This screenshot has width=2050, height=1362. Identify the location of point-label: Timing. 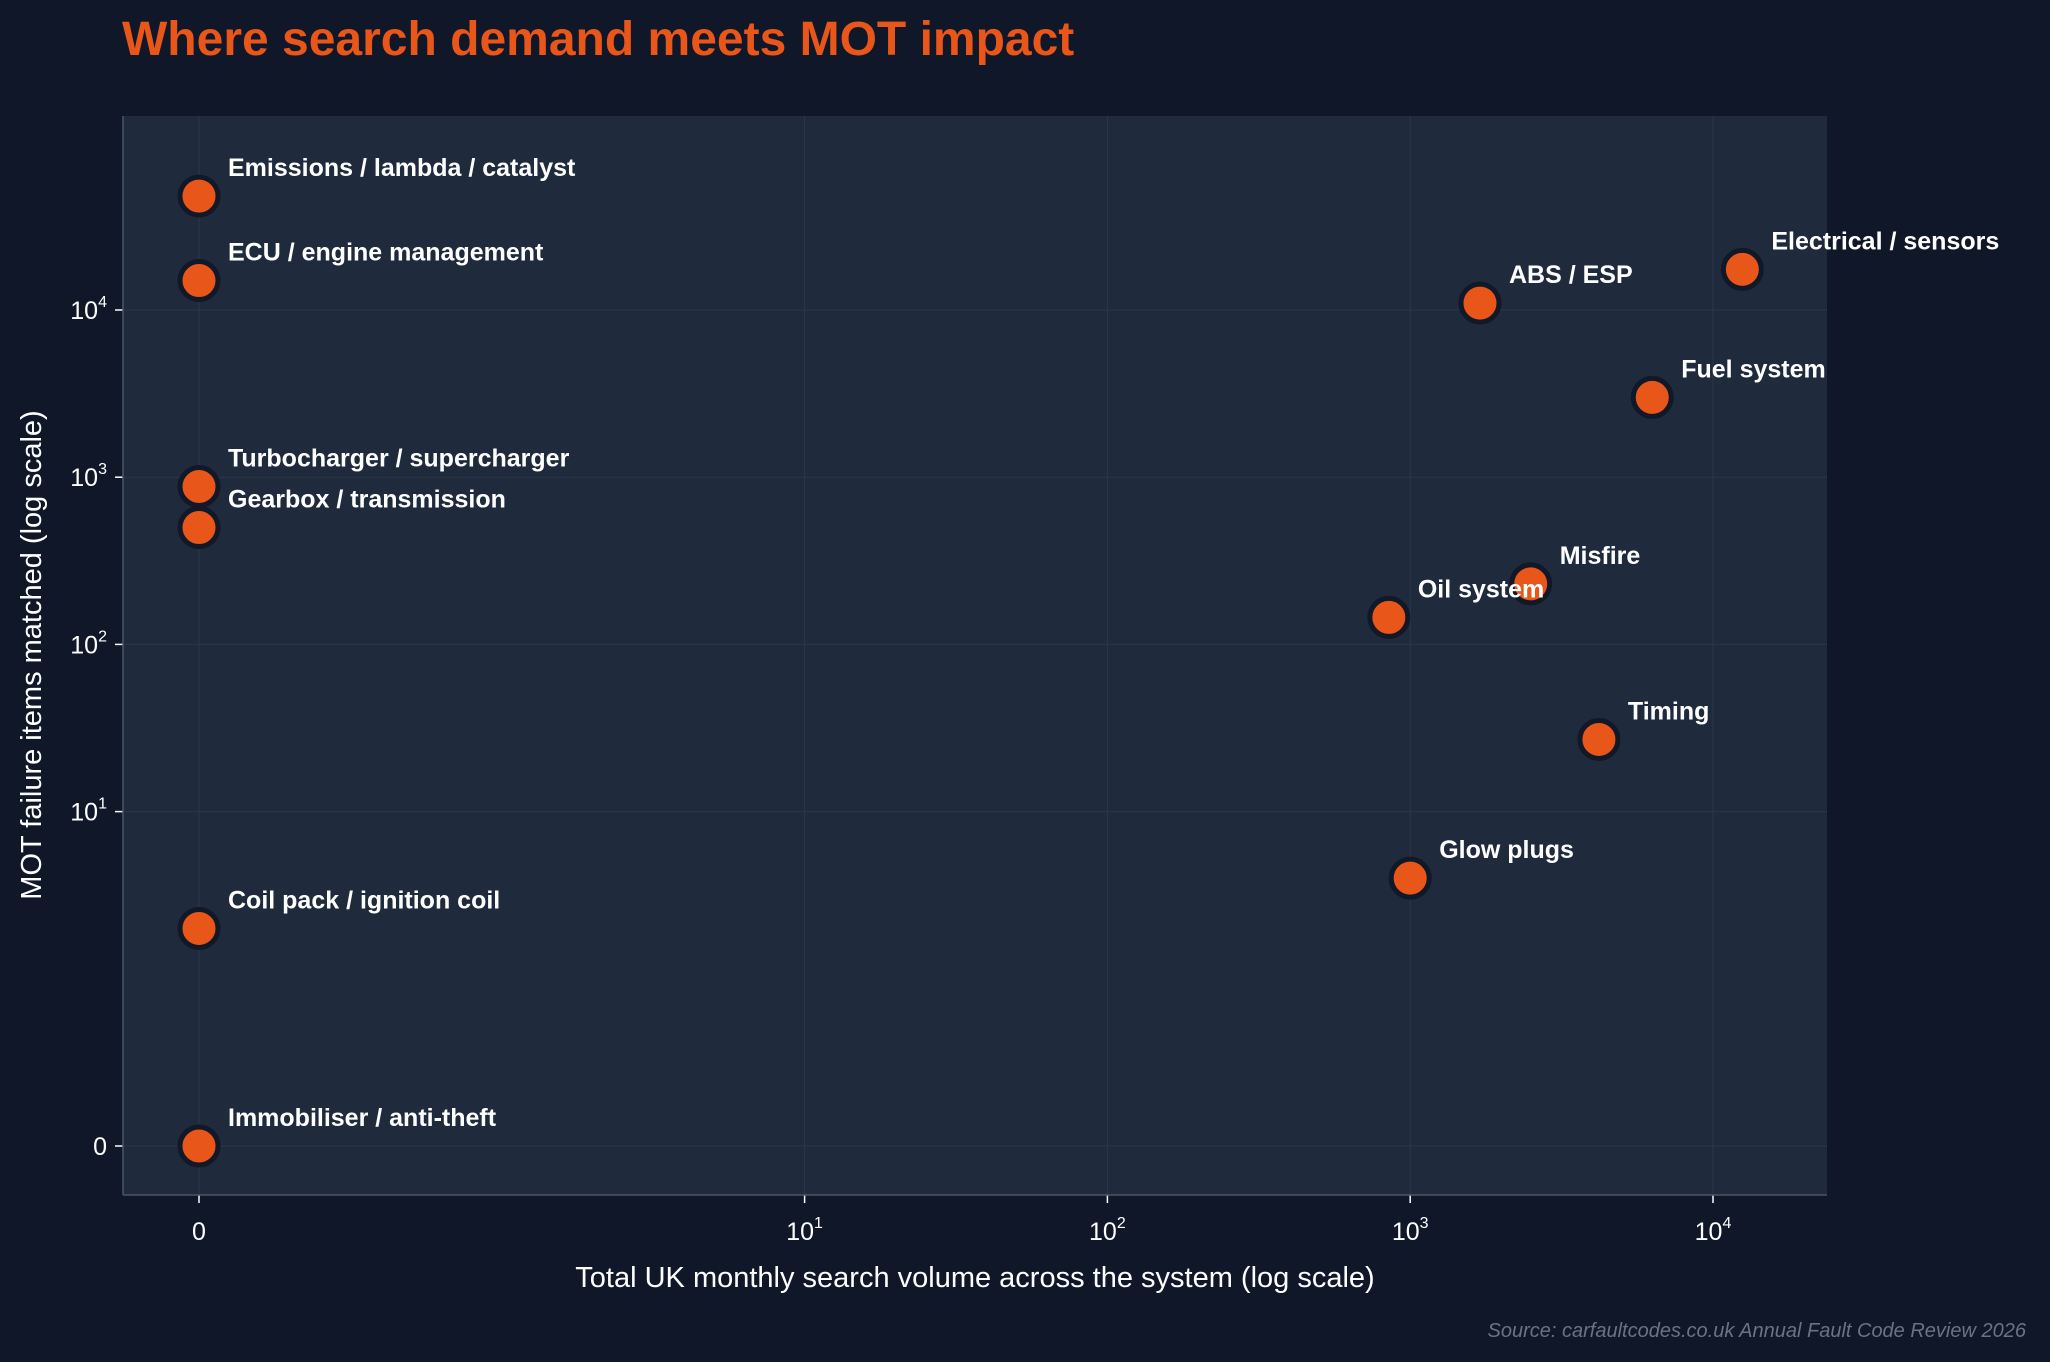
(1668, 711).